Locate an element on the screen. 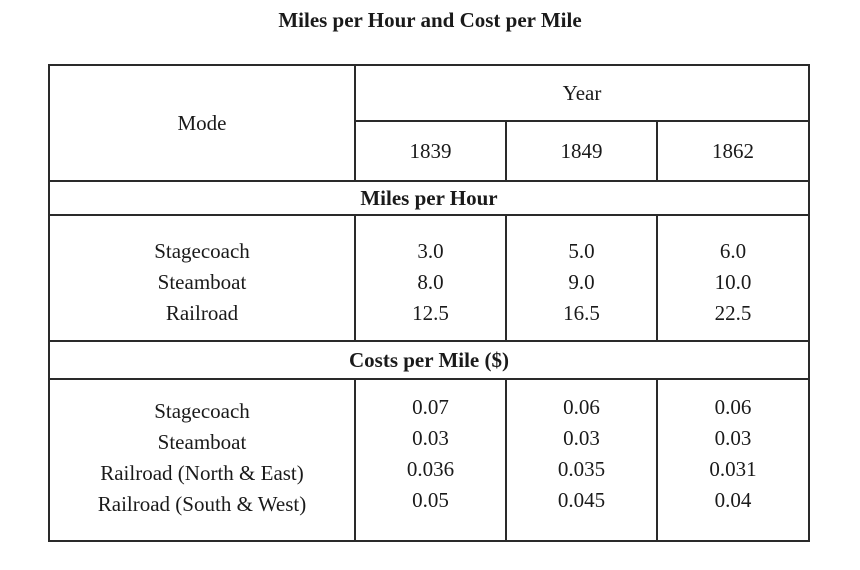 The image size is (860, 570). table-cell: 0.045 is located at coordinates (581, 500).